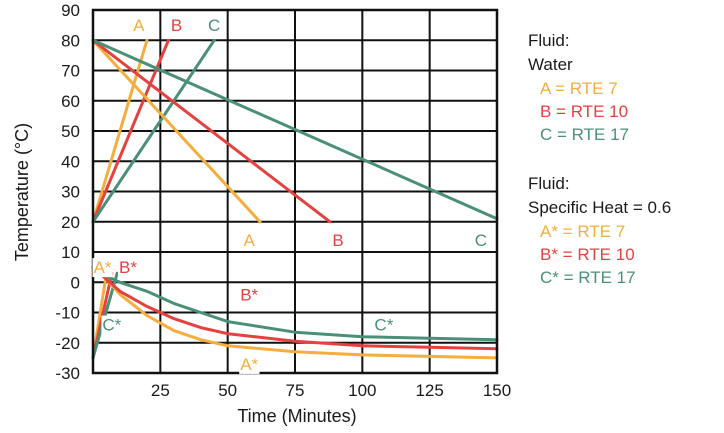 Image resolution: width=724 pixels, height=433 pixels. What do you see at coordinates (549, 183) in the screenshot?
I see `legend-heading-1: Fluid:` at bounding box center [549, 183].